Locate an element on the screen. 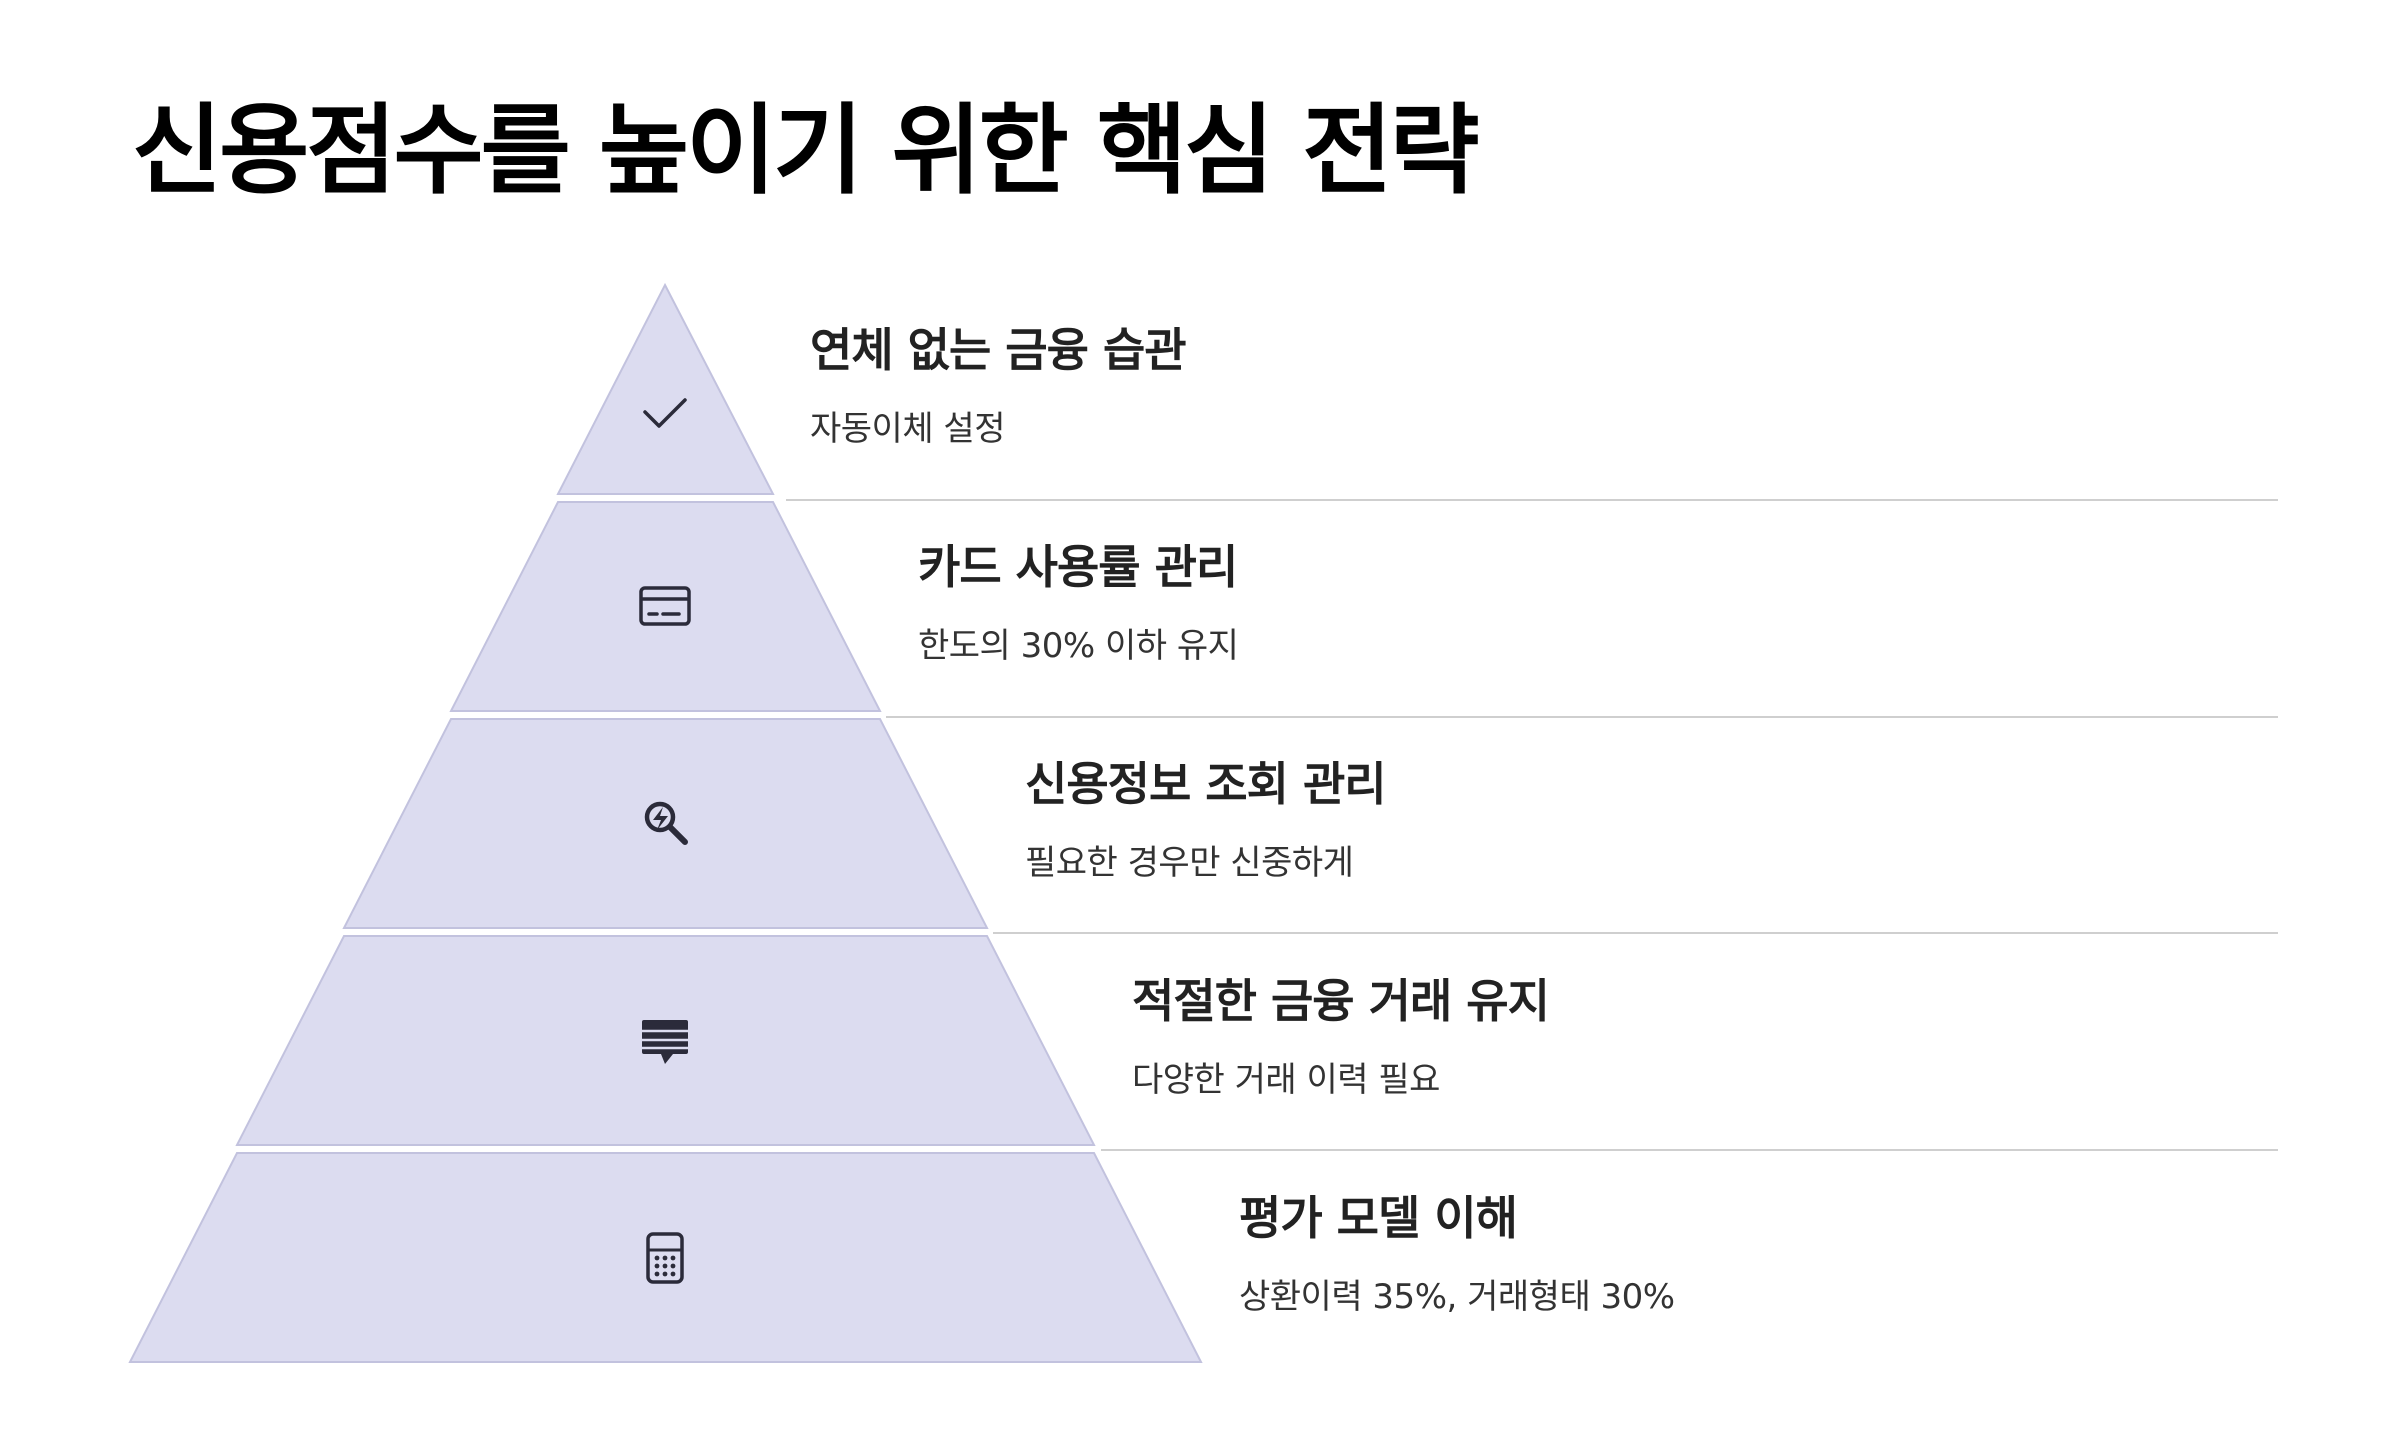 The image size is (2400, 1456). level-4-desc: 다양한 거래 이력 필요 is located at coordinates (1286, 1080).